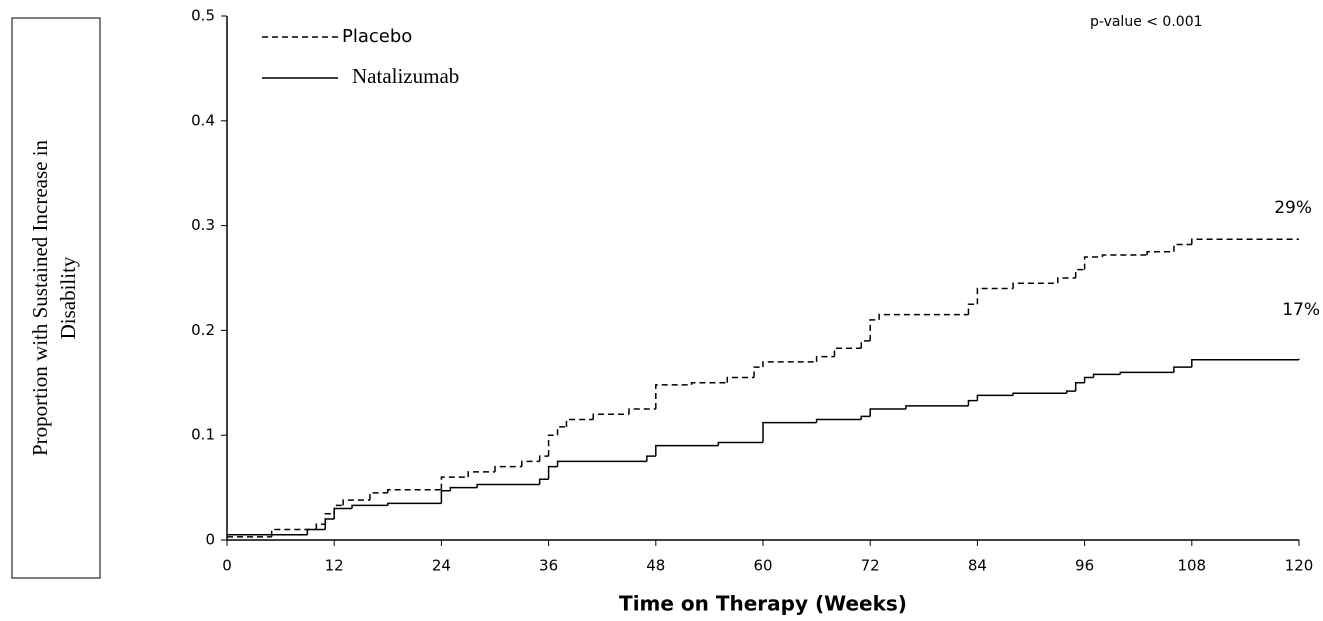 This screenshot has width=1323, height=621. Describe the element at coordinates (377, 36) in the screenshot. I see `legend-label: Placebo` at that location.